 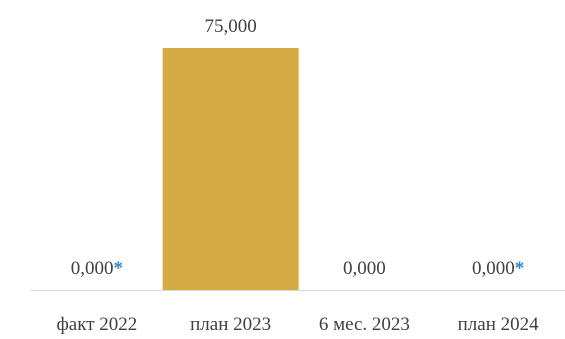 I want to click on x-tick-label-3: план 2024, so click(x=499, y=324).